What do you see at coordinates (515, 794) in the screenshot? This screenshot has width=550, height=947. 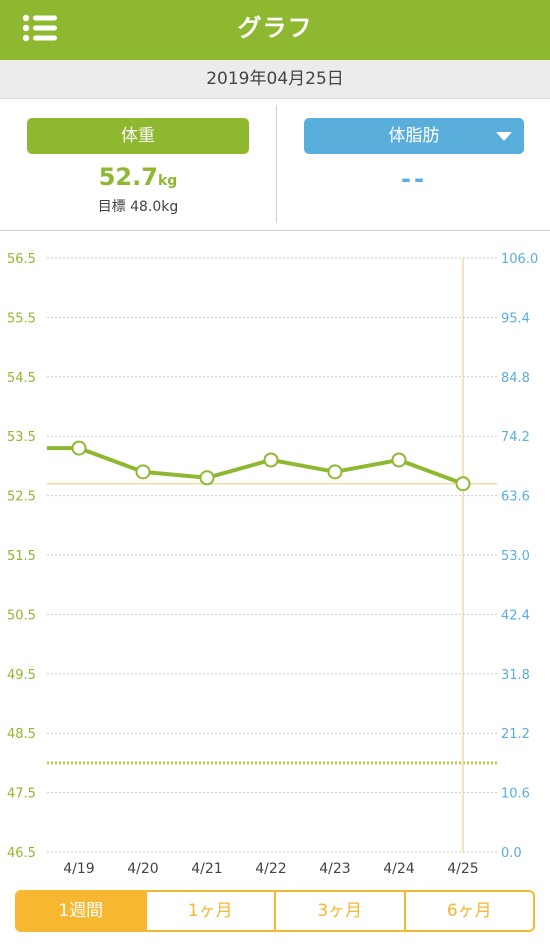 I see `y-right-tick-label: 10.6` at bounding box center [515, 794].